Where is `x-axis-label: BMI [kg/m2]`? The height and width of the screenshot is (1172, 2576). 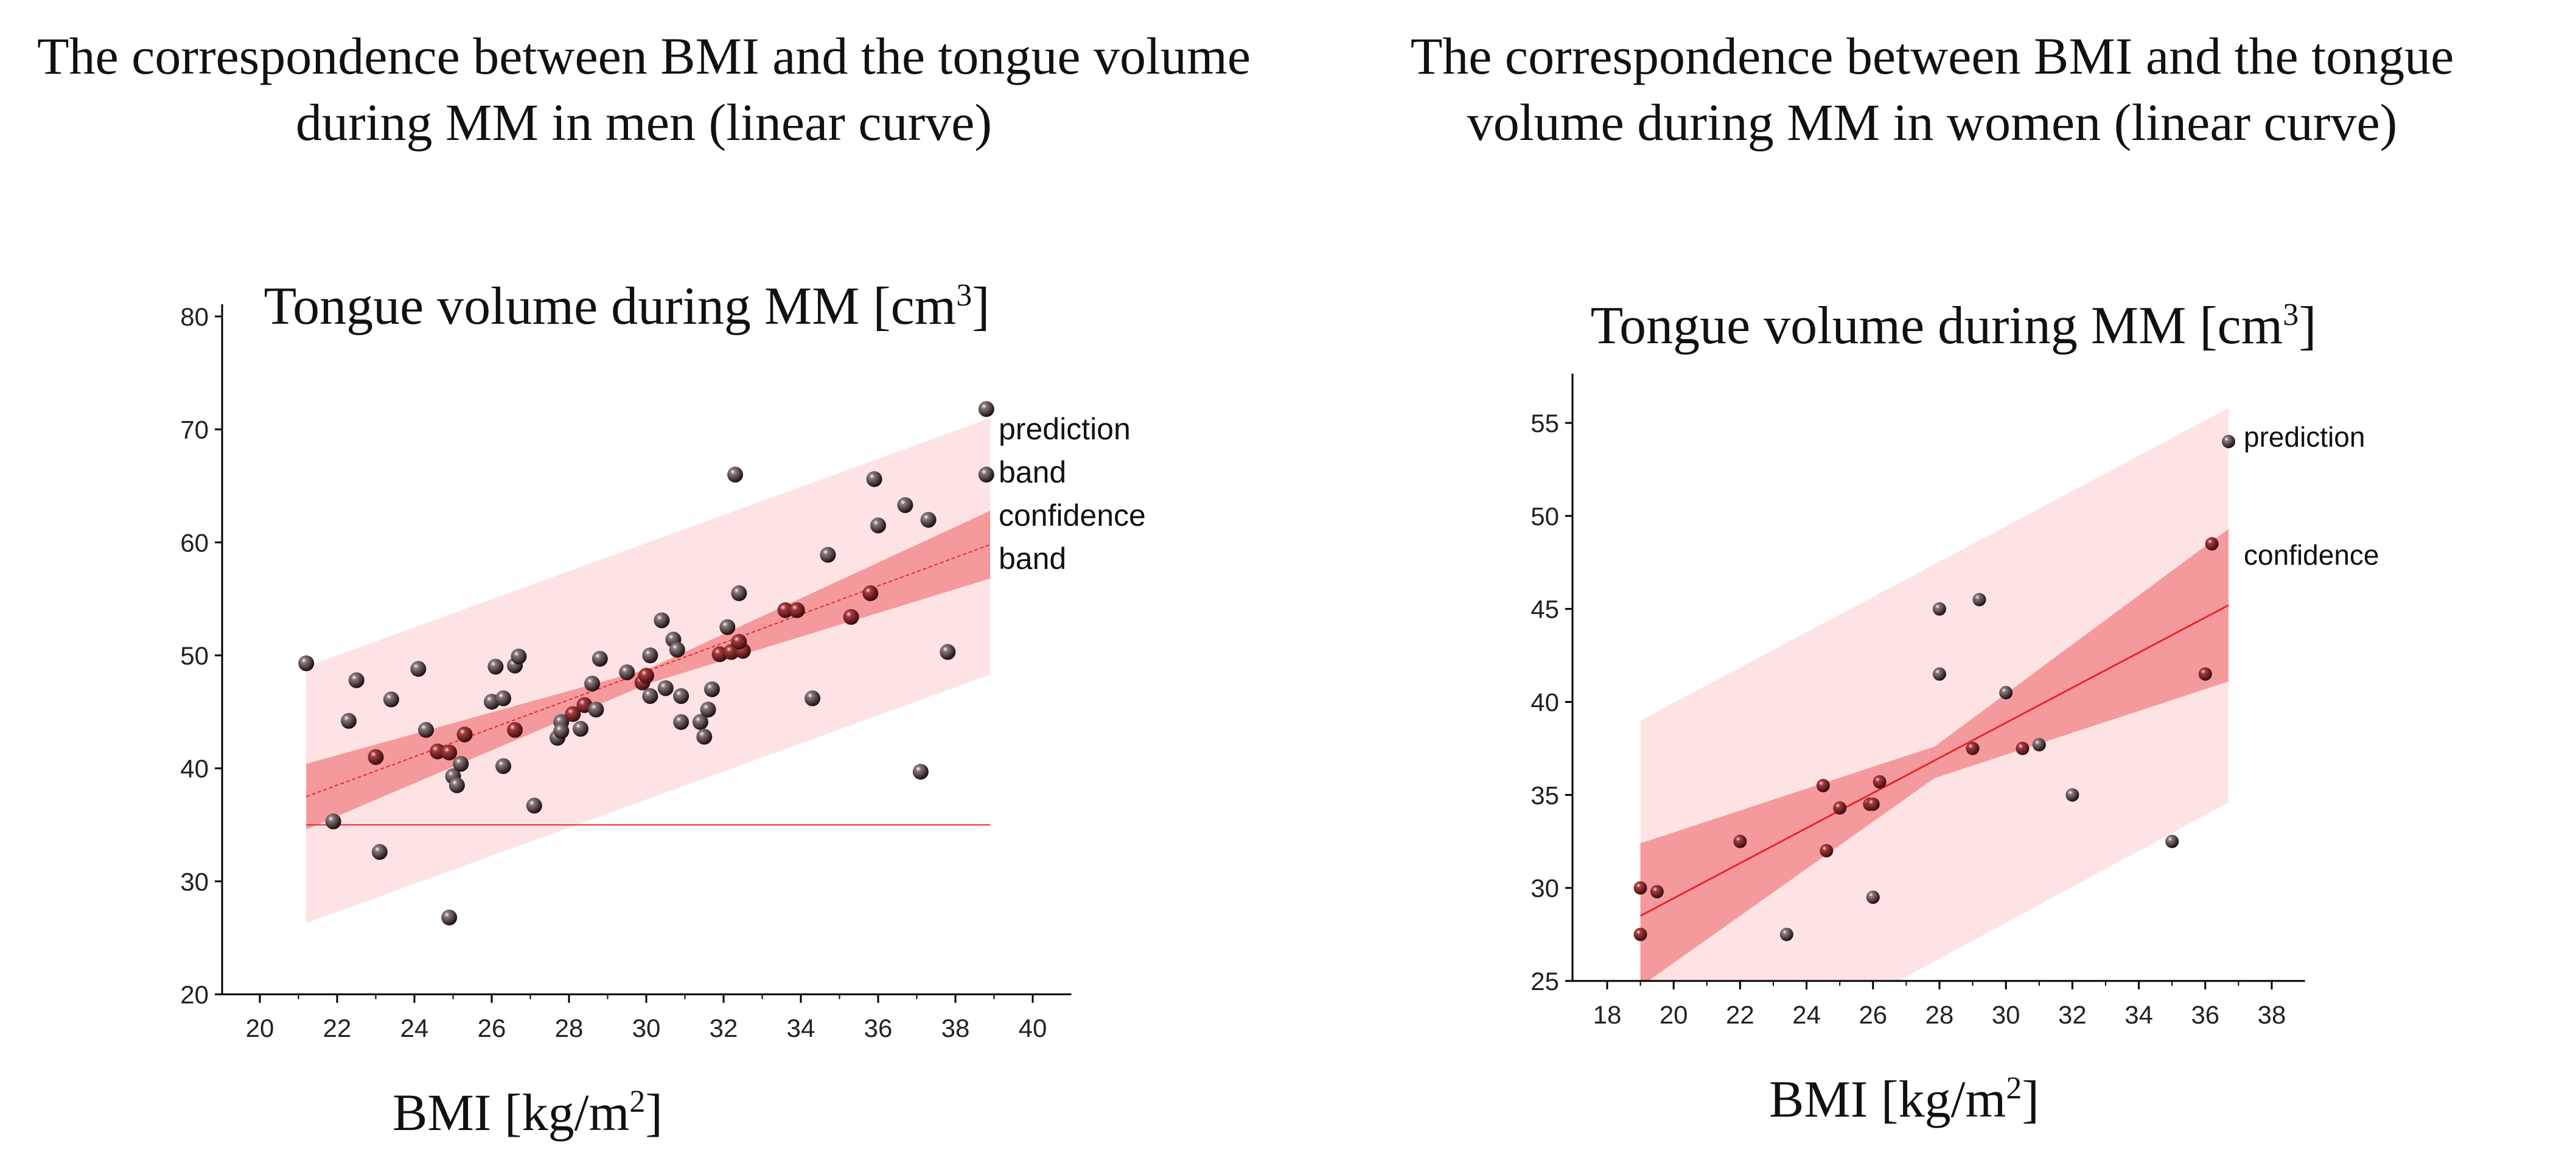
x-axis-label: BMI [kg/m2] is located at coordinates (1904, 1099).